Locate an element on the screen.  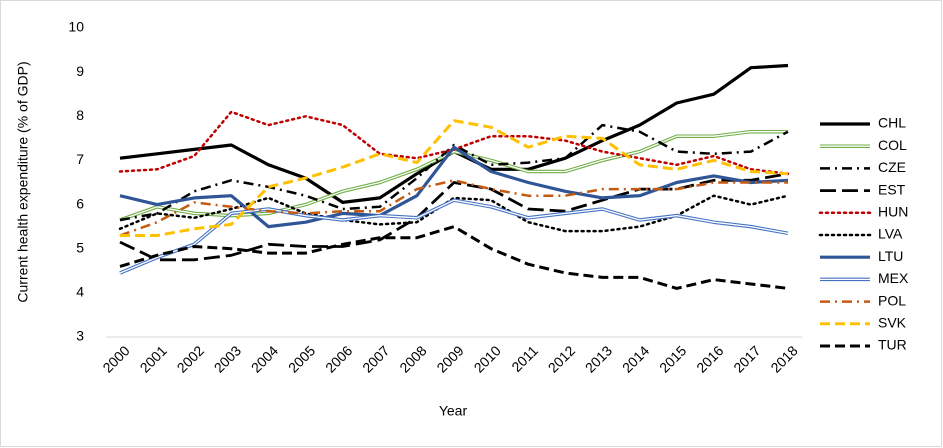
legend-label: TUR is located at coordinates (892, 345).